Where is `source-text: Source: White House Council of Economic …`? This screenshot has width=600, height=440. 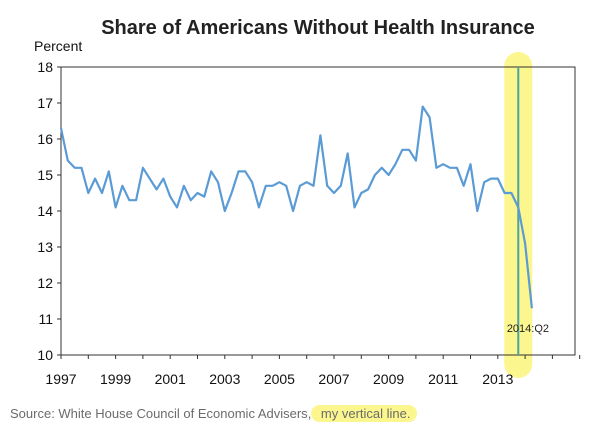 source-text: Source: White House Council of Economic … is located at coordinates (159, 413).